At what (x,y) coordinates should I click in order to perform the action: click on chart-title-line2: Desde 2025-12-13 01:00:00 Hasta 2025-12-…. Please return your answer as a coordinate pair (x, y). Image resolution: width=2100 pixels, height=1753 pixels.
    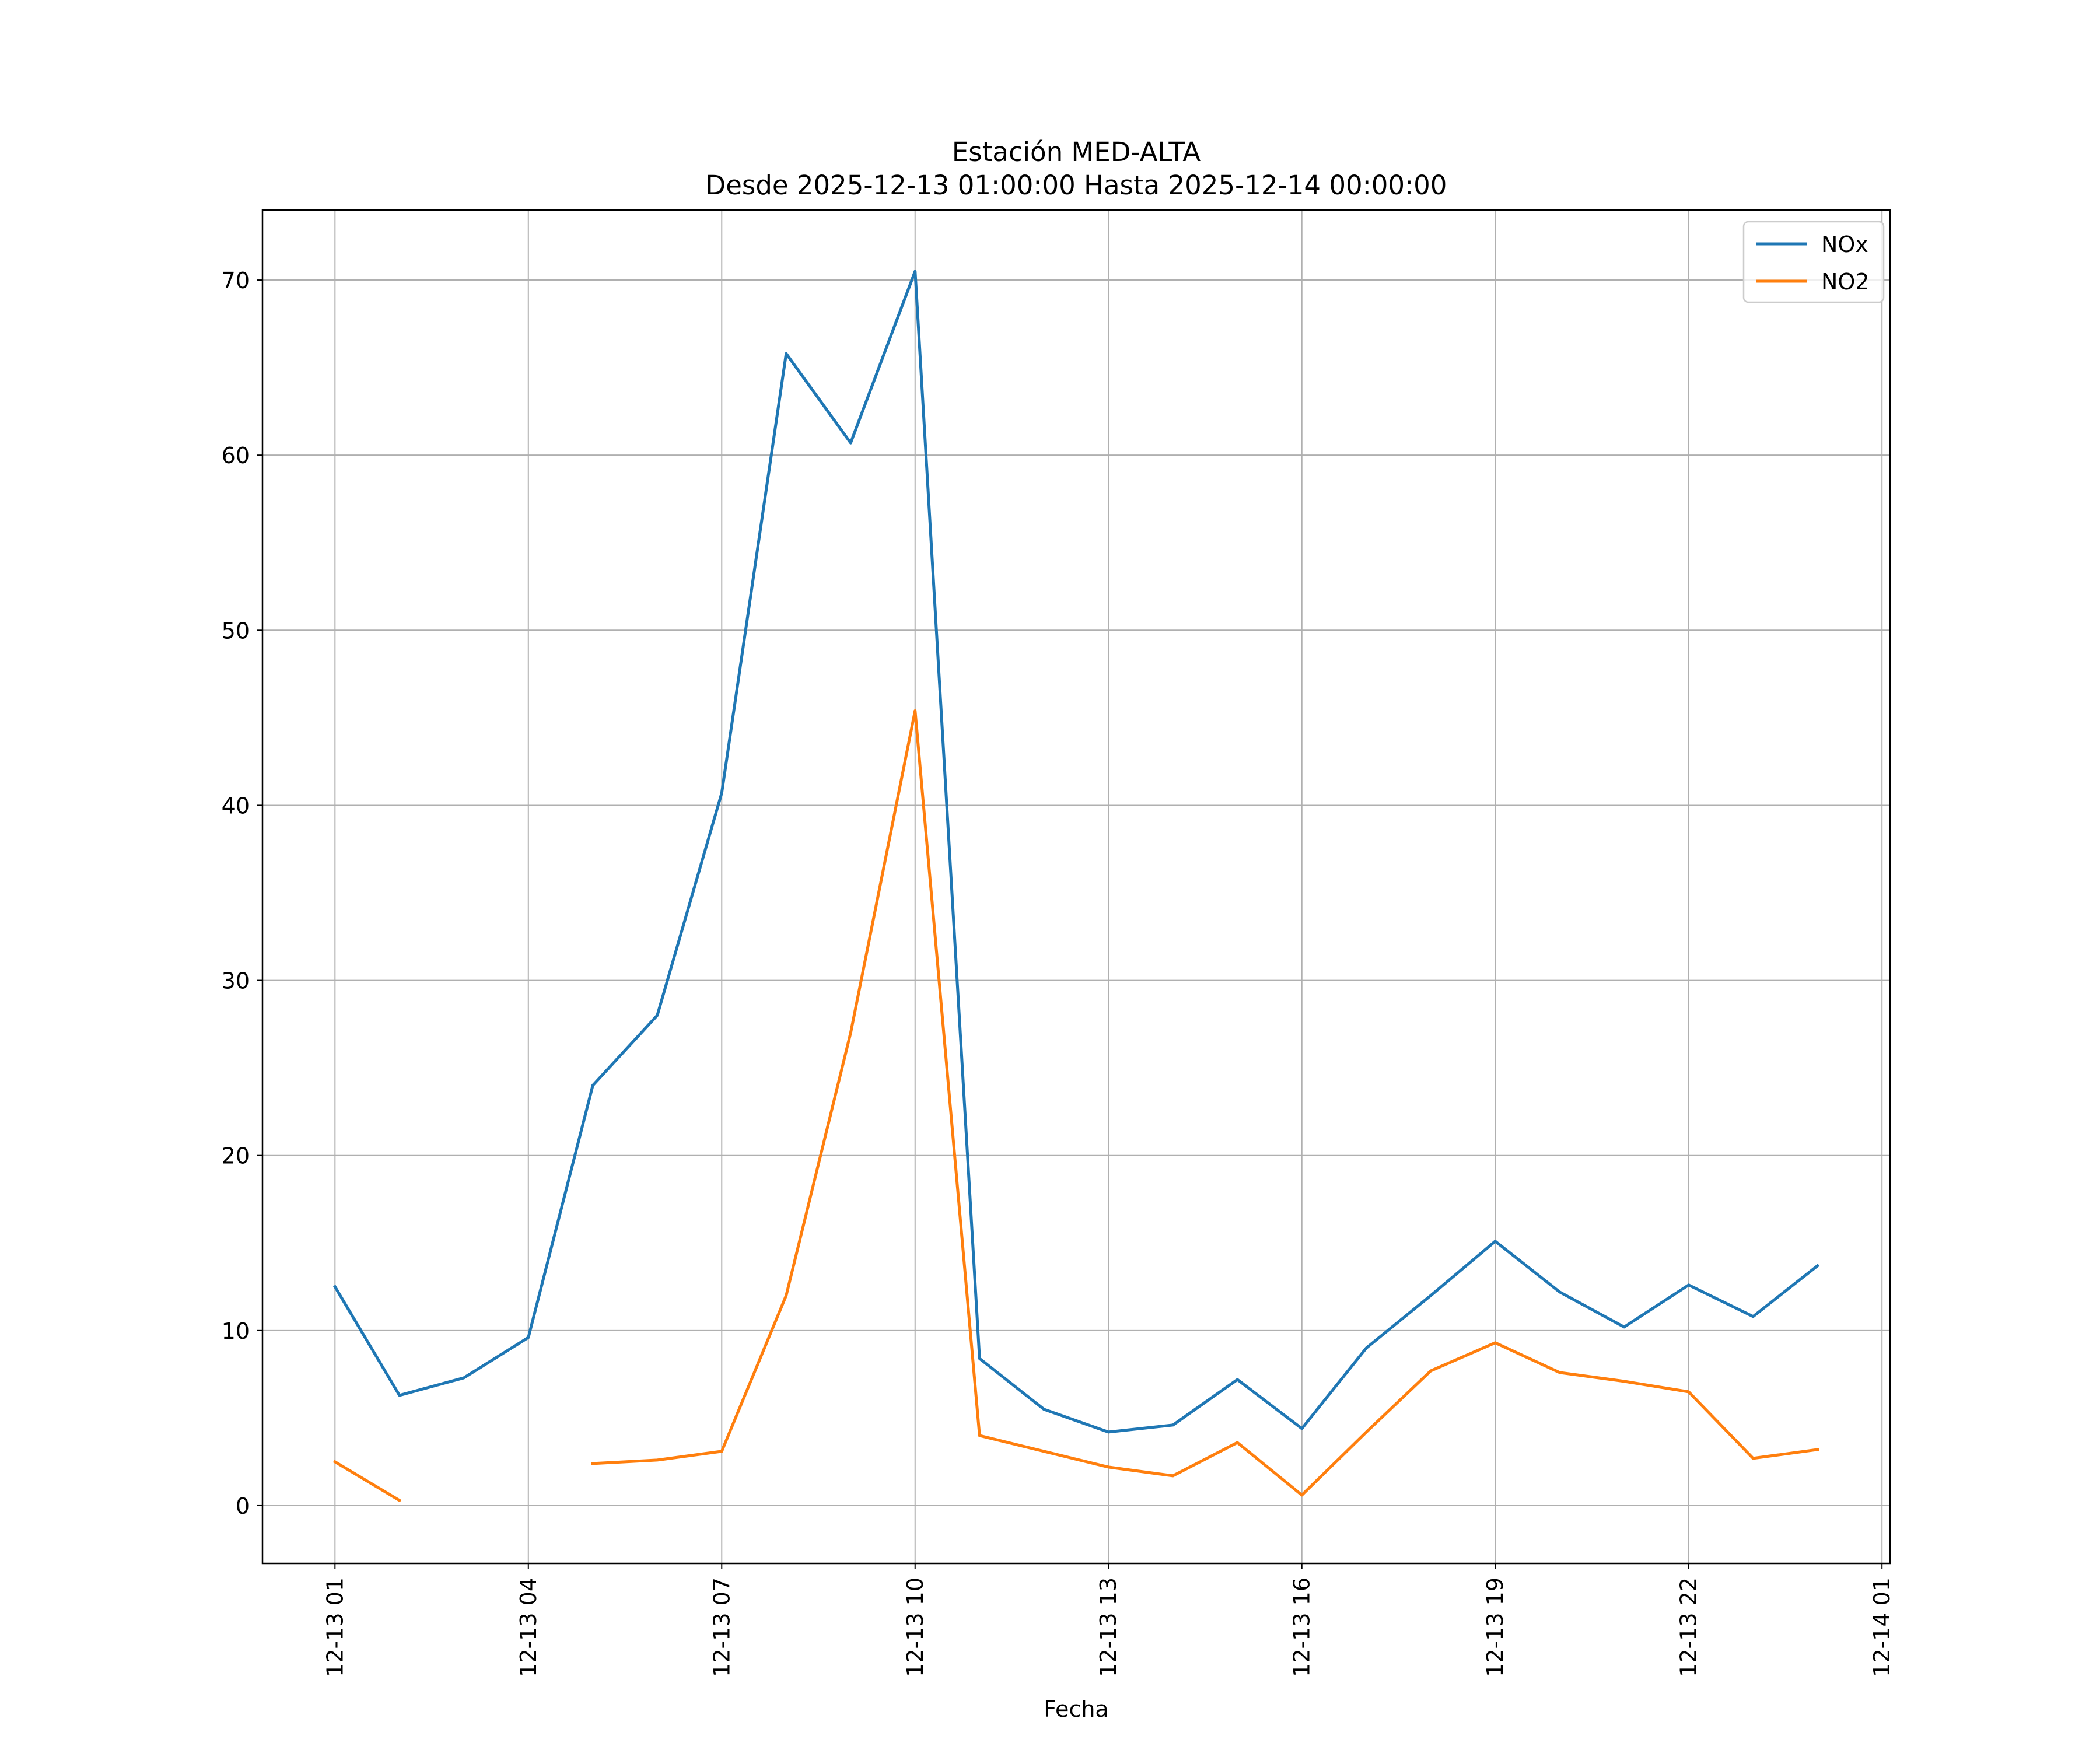
    Looking at the image, I should click on (1076, 185).